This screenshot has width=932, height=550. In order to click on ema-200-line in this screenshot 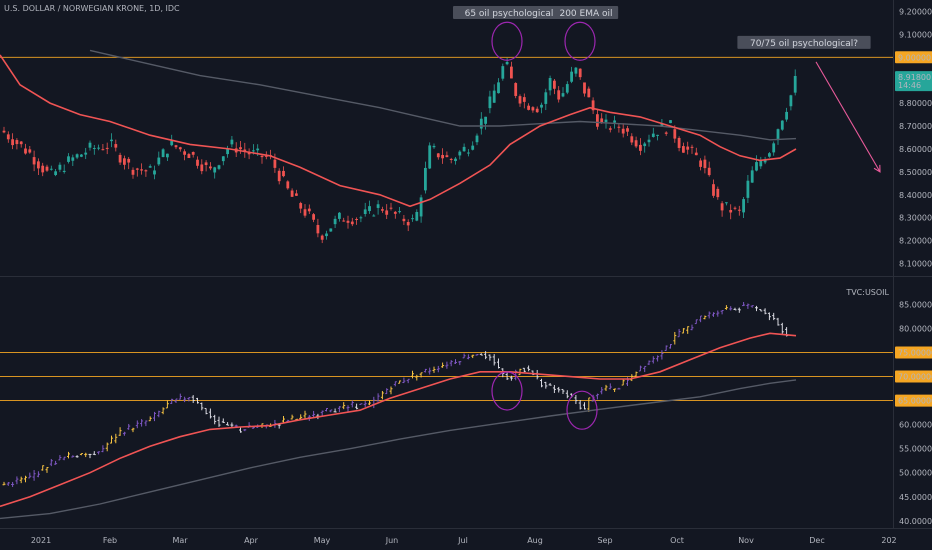, I will do `click(443, 95)`.